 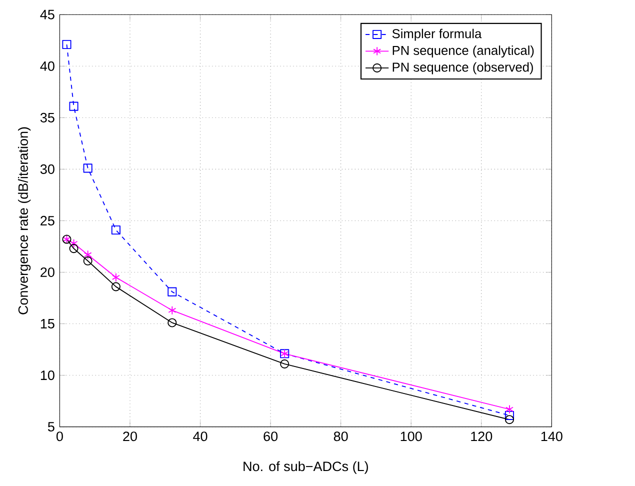 What do you see at coordinates (551, 436) in the screenshot?
I see `x-tick-label: 140` at bounding box center [551, 436].